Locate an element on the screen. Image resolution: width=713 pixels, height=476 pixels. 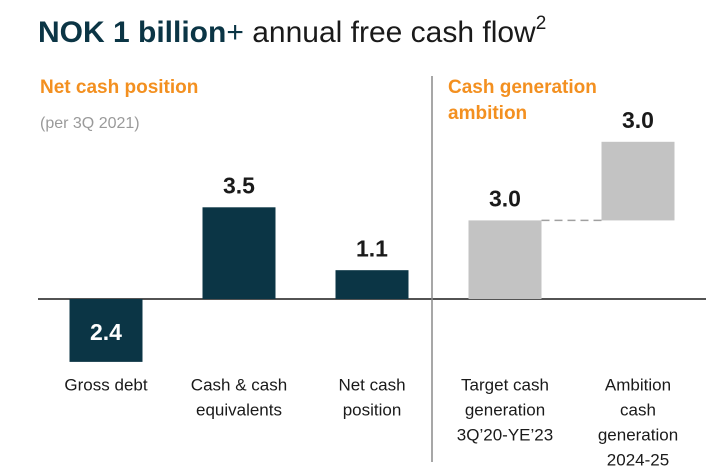
data-label: 3.5 is located at coordinates (239, 185).